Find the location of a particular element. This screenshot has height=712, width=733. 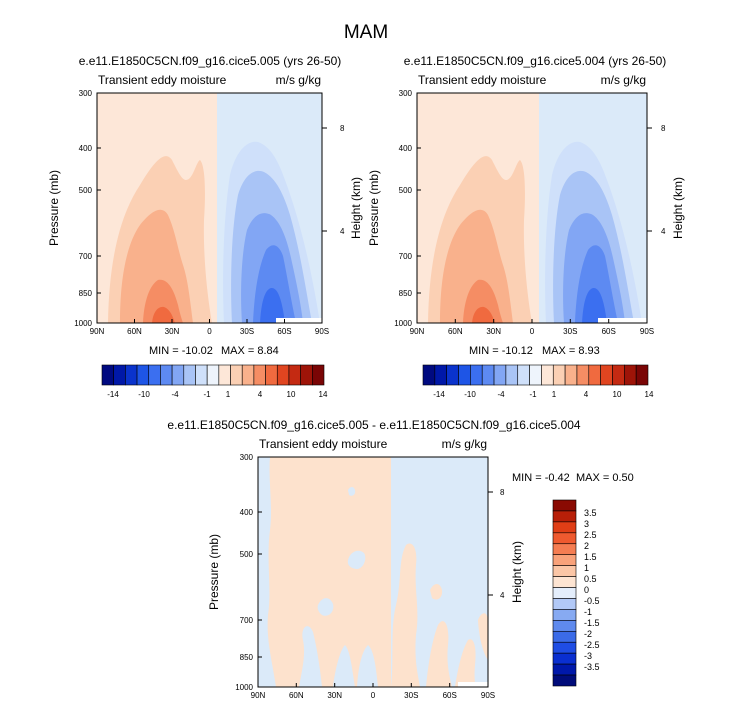

panel-b-y-ticks: 300 400 500 700 850 1000 is located at coordinates (407, 208).